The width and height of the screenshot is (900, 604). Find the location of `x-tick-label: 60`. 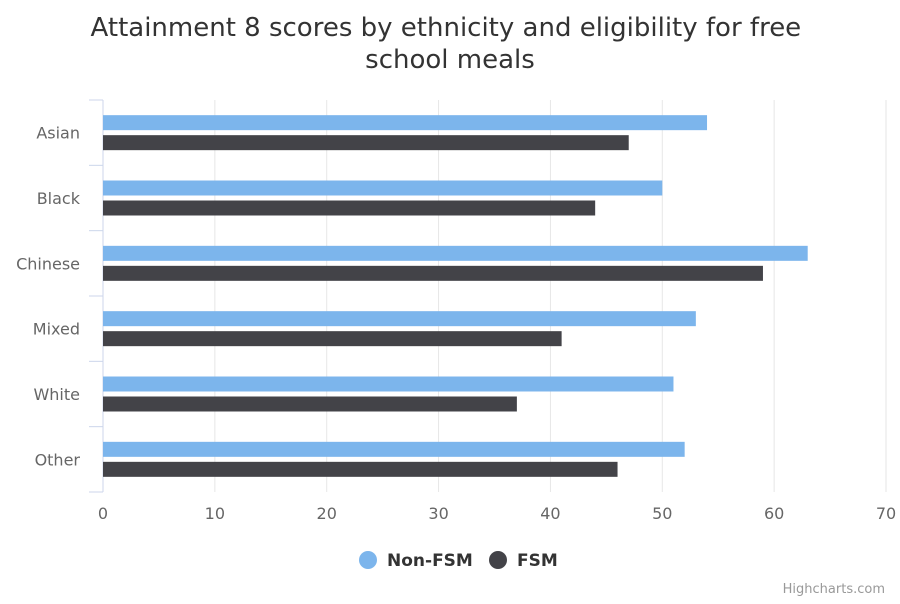

x-tick-label: 60 is located at coordinates (774, 513).